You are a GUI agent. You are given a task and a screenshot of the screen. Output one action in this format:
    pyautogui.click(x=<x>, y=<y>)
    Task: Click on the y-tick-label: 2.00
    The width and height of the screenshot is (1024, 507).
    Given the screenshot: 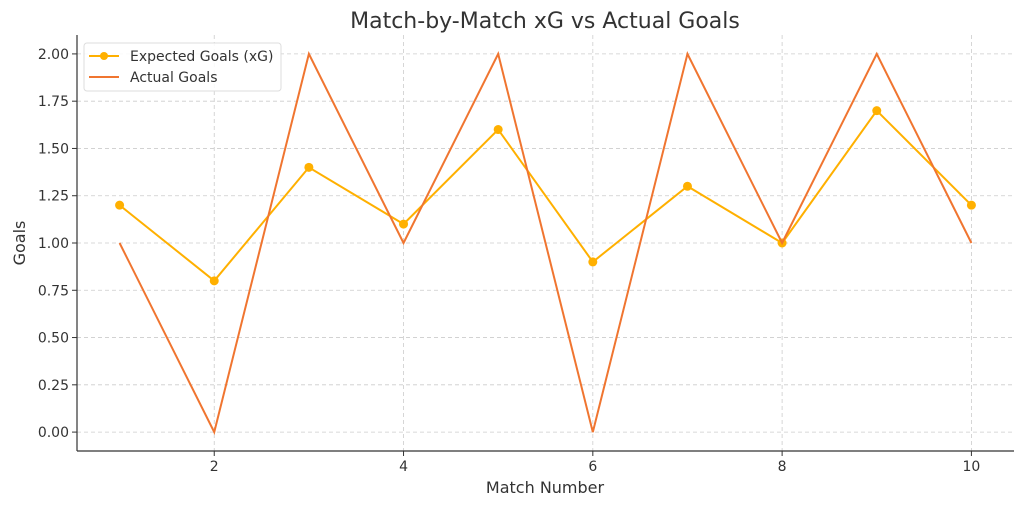 What is the action you would take?
    pyautogui.click(x=53, y=55)
    